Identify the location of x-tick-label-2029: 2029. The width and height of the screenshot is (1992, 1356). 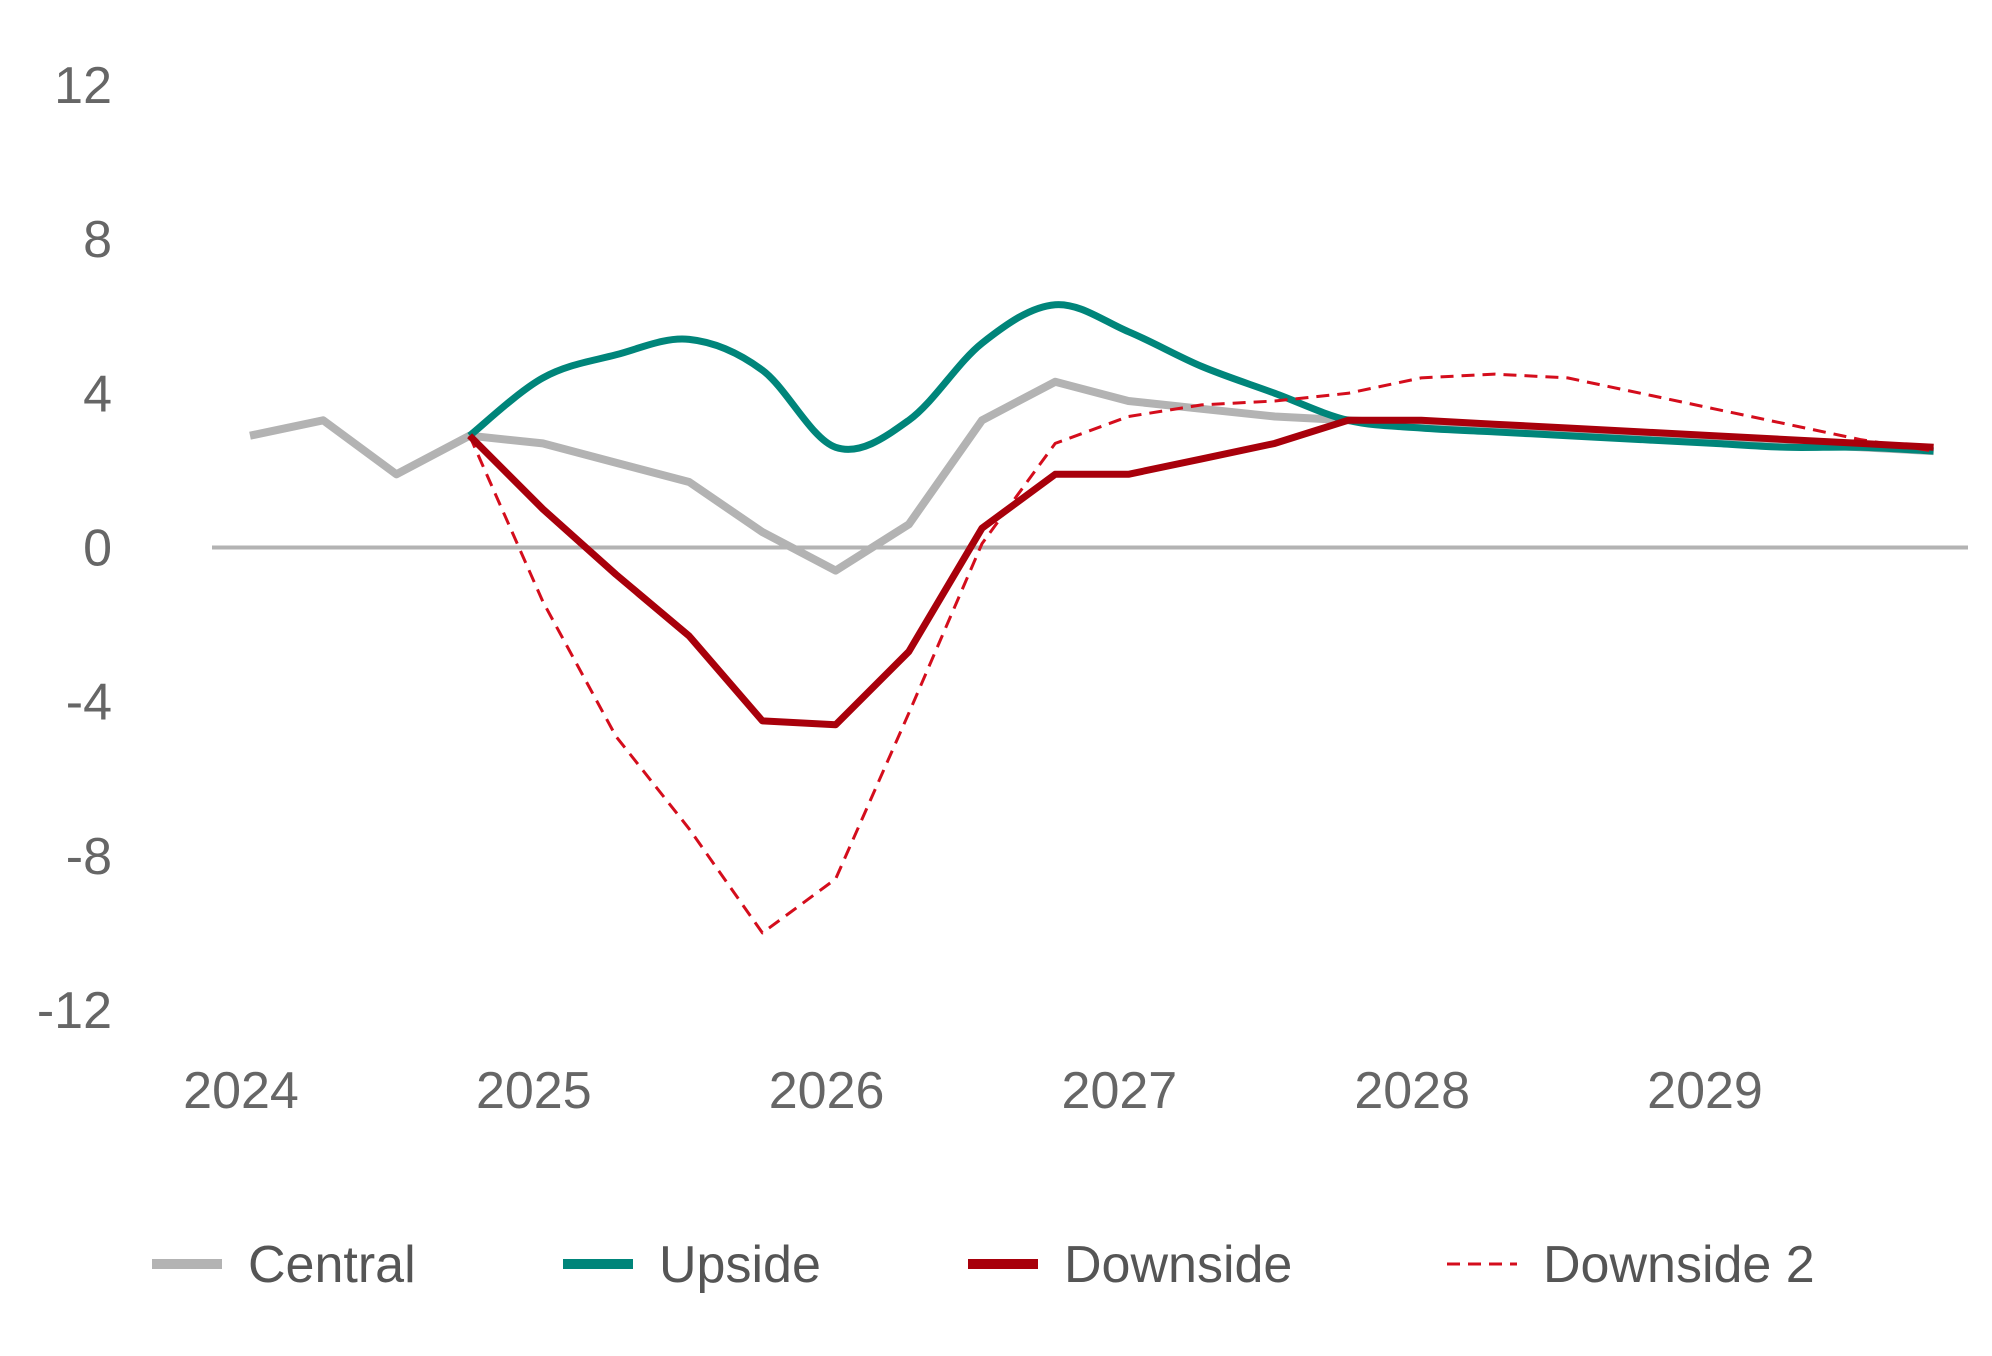
(1705, 1091).